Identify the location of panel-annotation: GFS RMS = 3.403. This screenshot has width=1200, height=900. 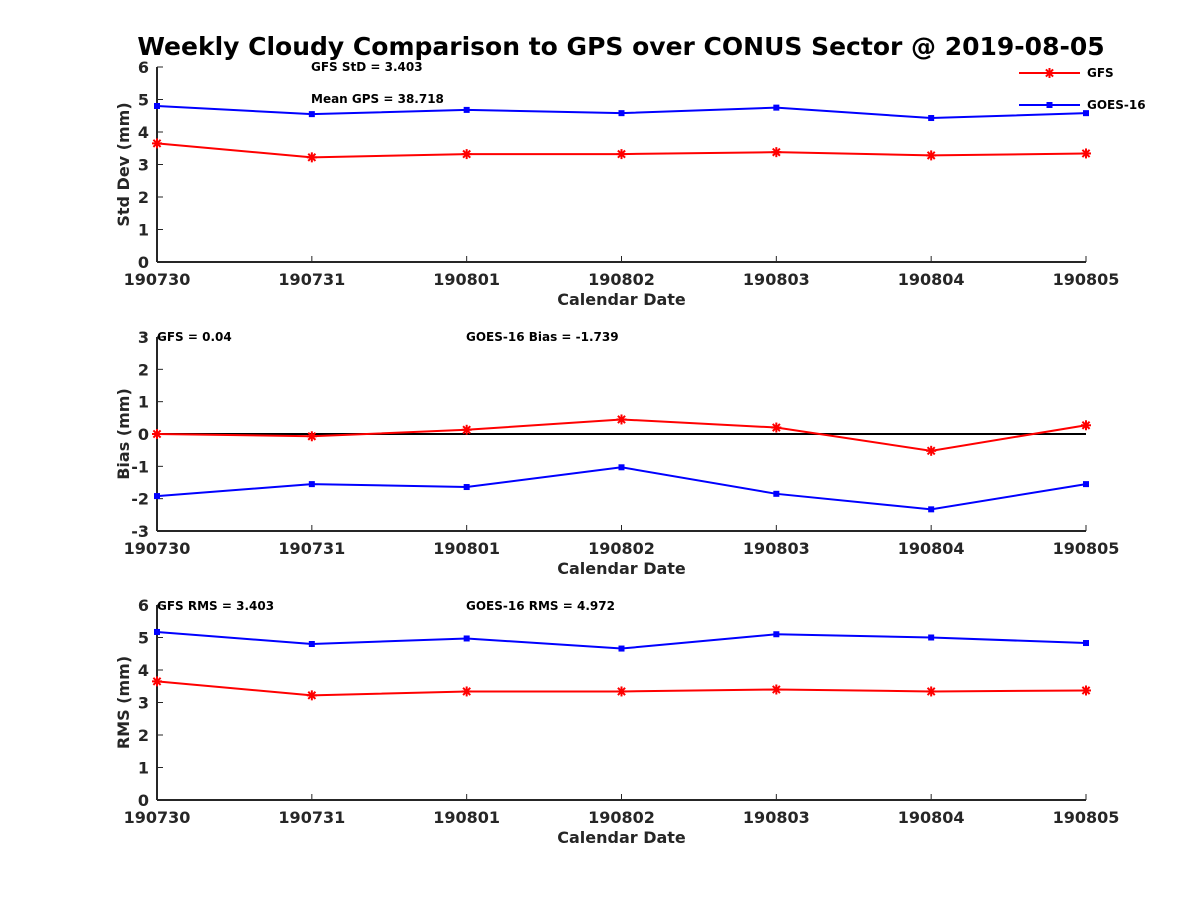
(215, 606).